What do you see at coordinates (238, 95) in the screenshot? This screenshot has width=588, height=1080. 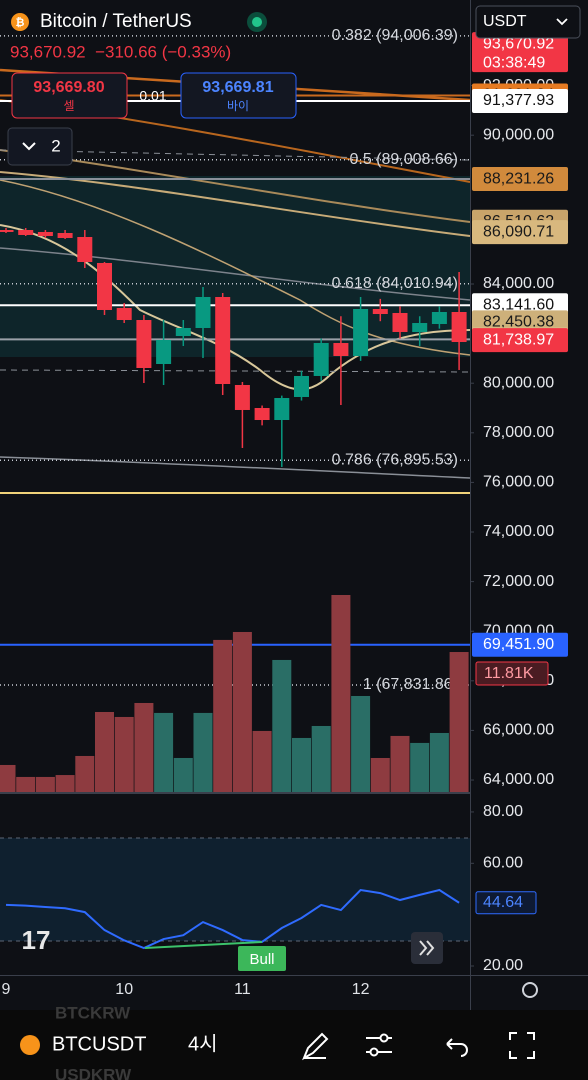 I see `buy-button` at bounding box center [238, 95].